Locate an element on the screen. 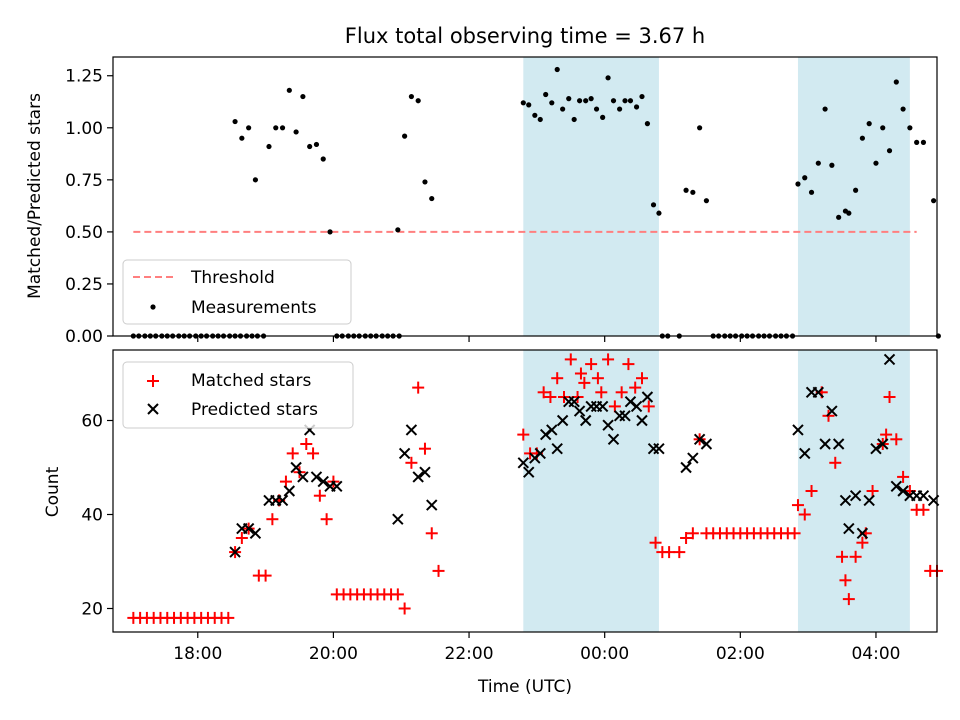 This screenshot has width=960, height=720. top-y-tick-label: 0.50 is located at coordinates (84, 233).